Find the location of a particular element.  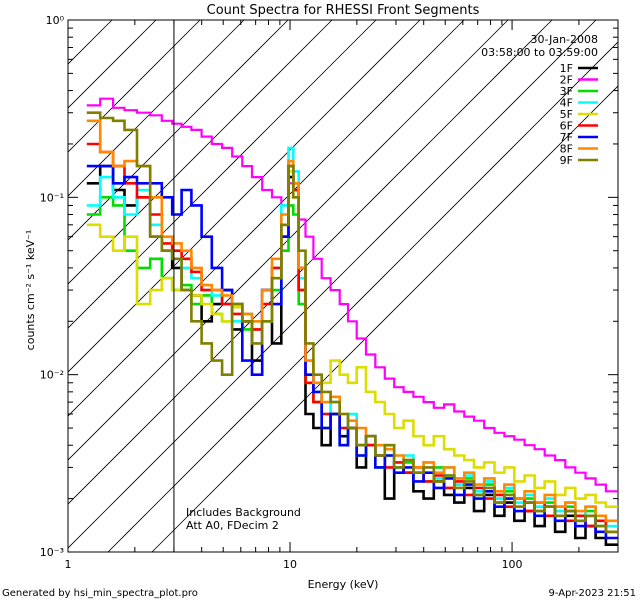

y-tick-label: 10⁻² is located at coordinates (52, 375).